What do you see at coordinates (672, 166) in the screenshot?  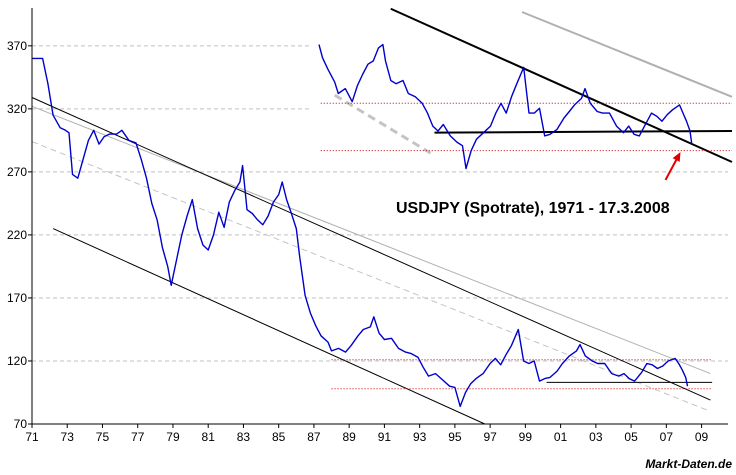 I see `red-arrow-annotation` at bounding box center [672, 166].